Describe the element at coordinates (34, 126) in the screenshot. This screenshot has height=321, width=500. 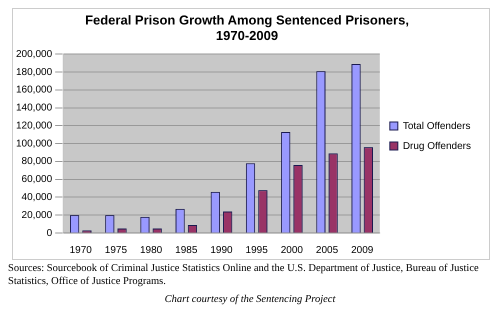
I see `y-tick-label: 120,000` at that location.